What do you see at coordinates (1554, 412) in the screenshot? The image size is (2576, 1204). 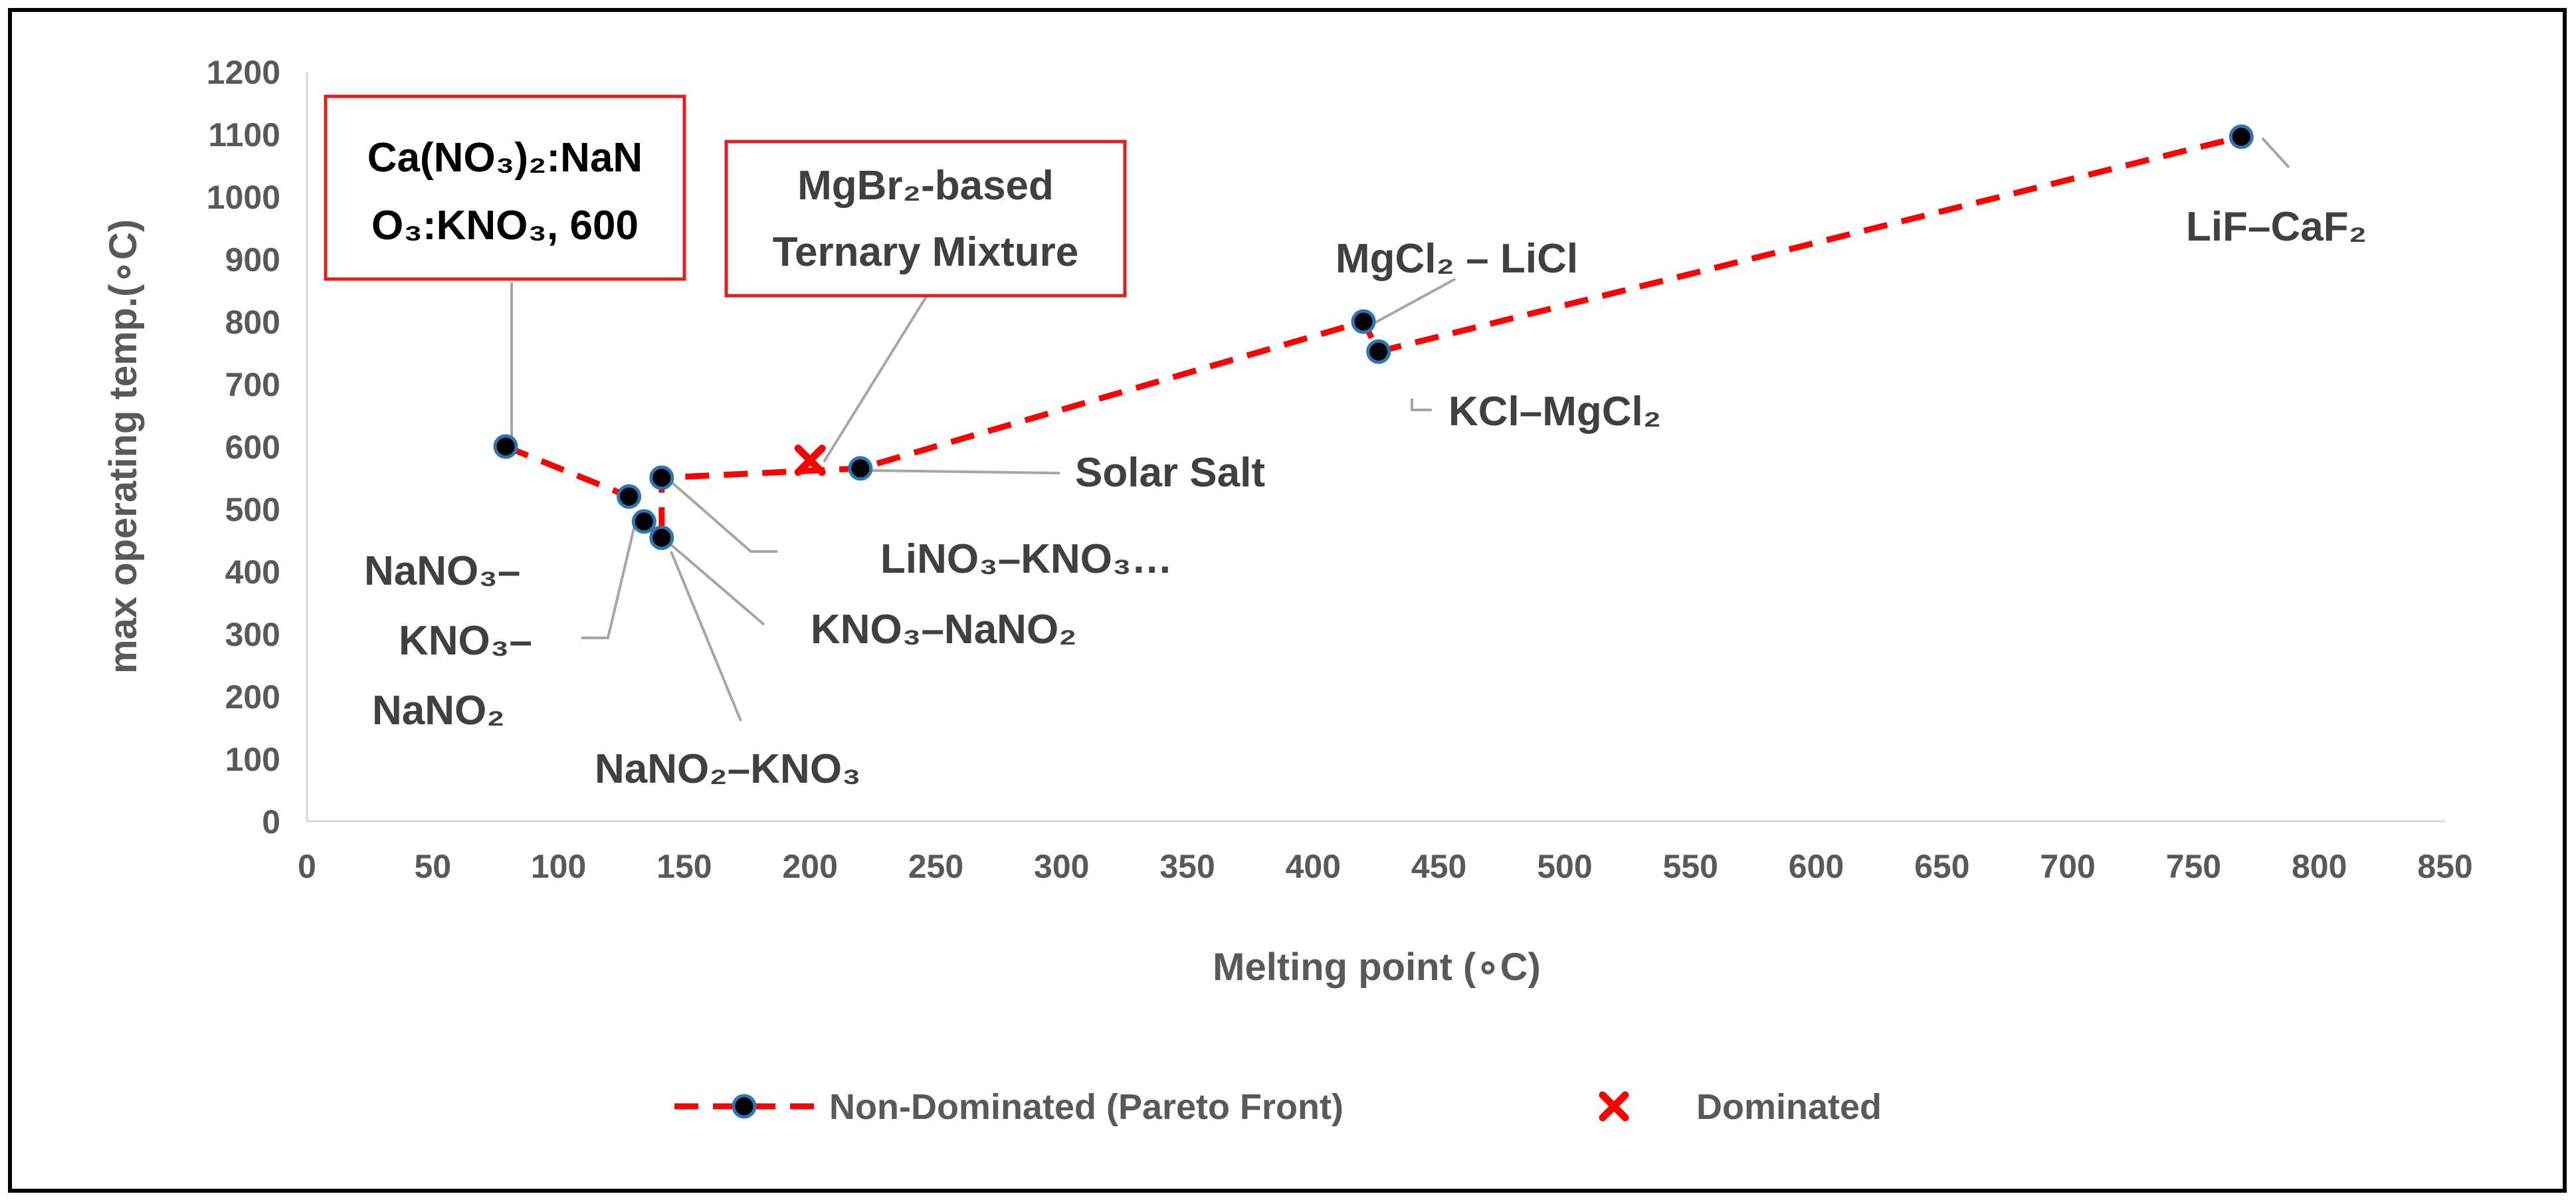 I see `label-kcl-mgcl: KCl–MgCl₂` at bounding box center [1554, 412].